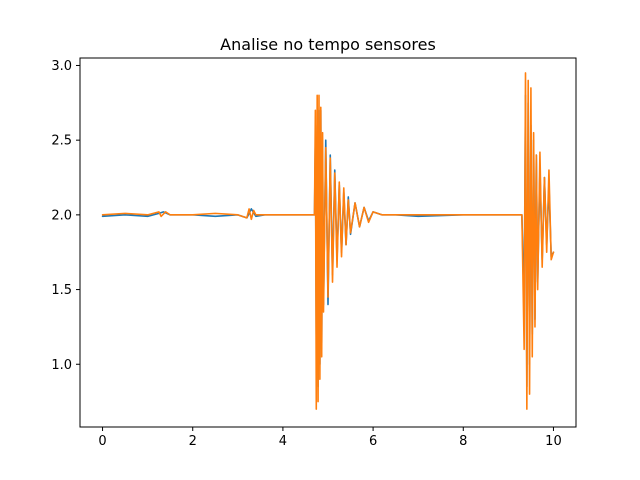 This screenshot has width=640, height=480. I want to click on y-tick-label: 1.5, so click(61, 290).